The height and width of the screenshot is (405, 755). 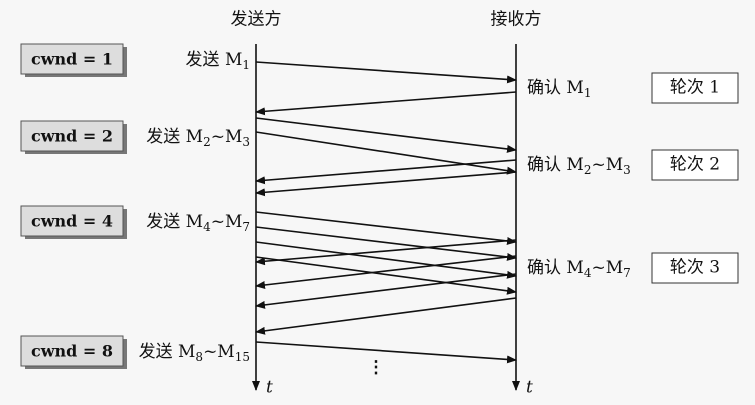 I want to click on subscript: 15, so click(x=242, y=357).